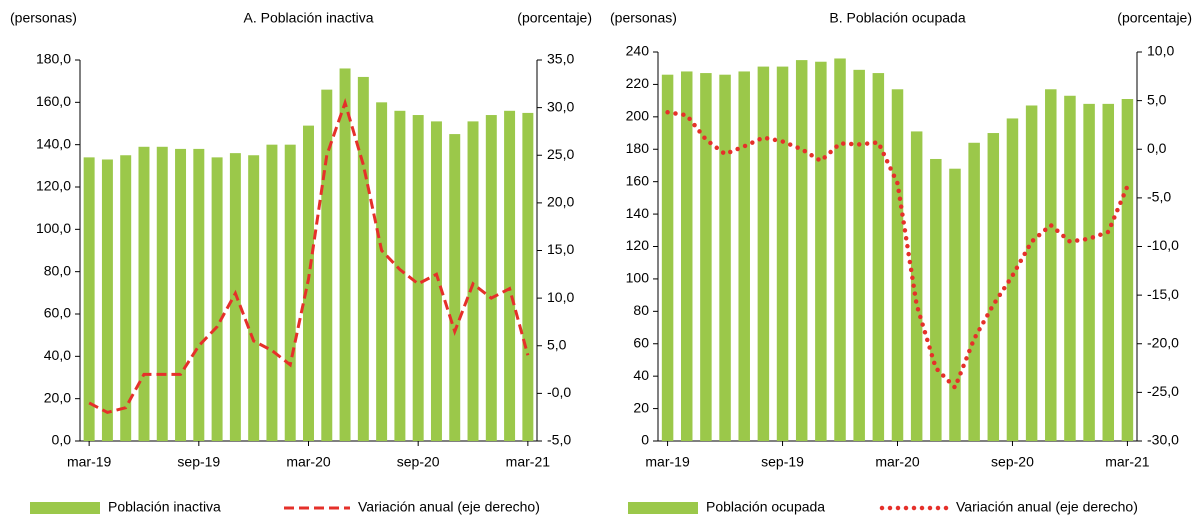 The width and height of the screenshot is (1199, 518). I want to click on y-tick-label: 180, so click(638, 148).